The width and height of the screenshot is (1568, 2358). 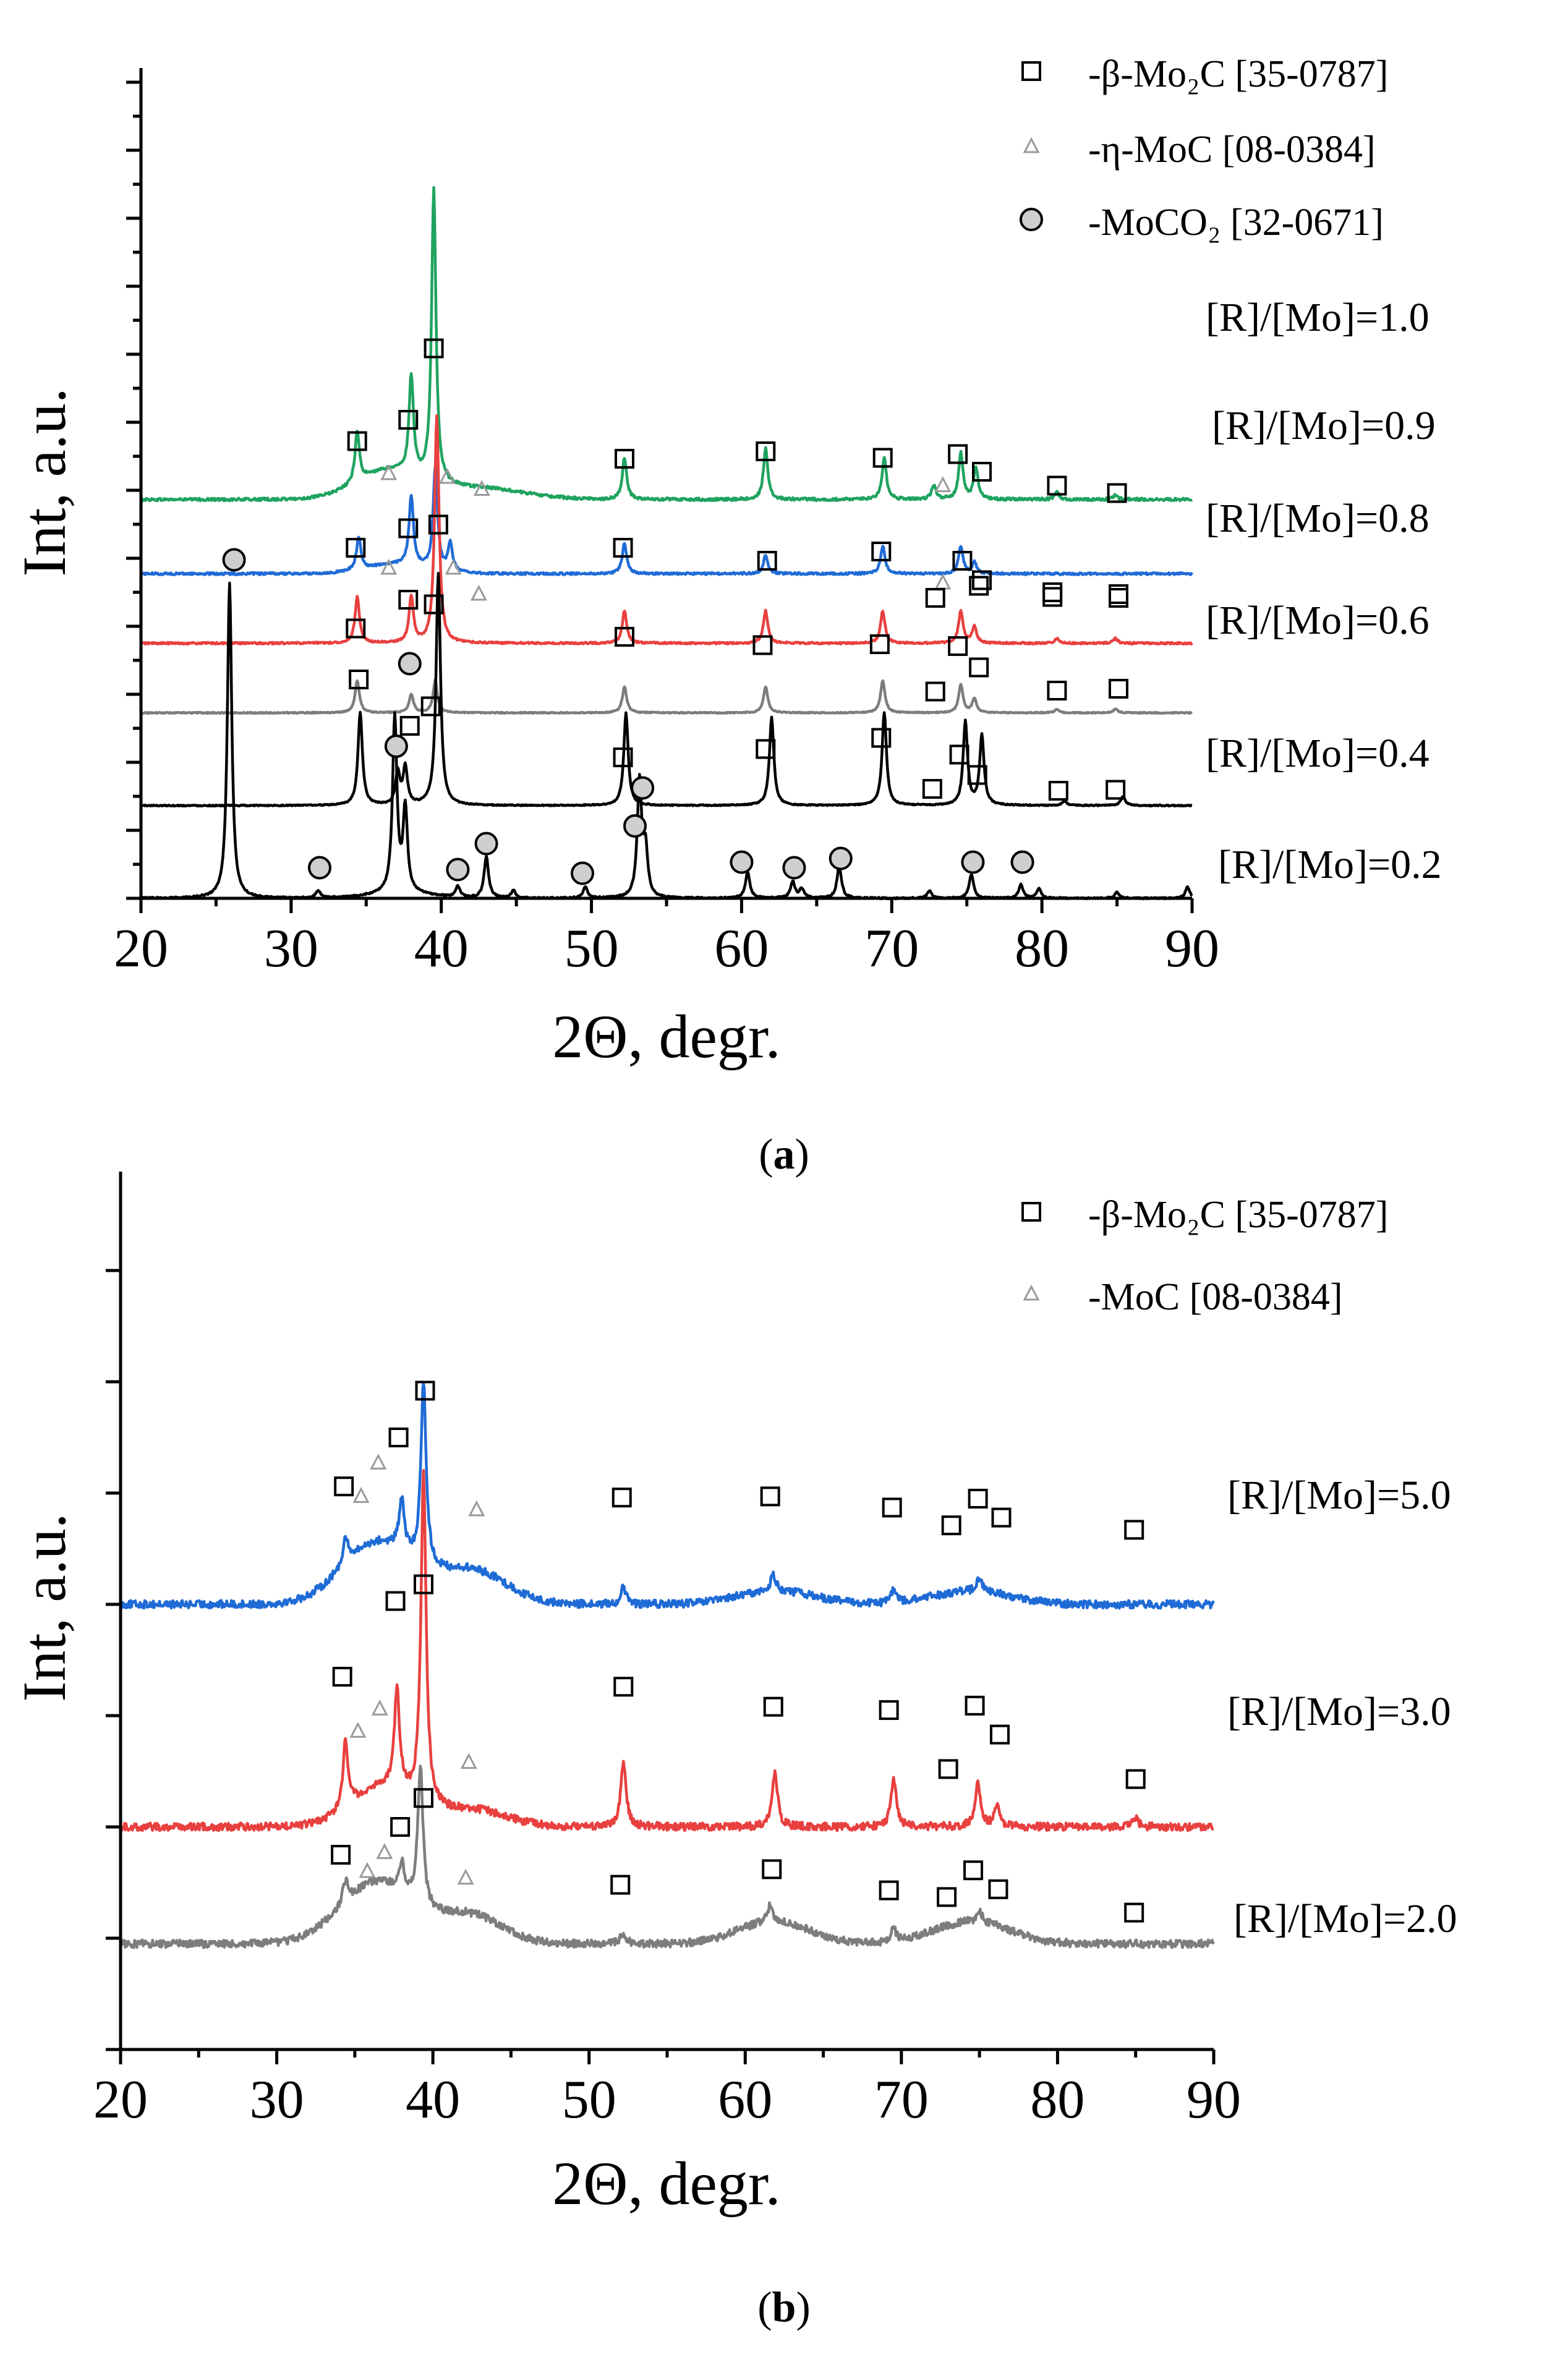 I want to click on legend-b-moc-label: -MoC [08-0384], so click(x=1215, y=1297).